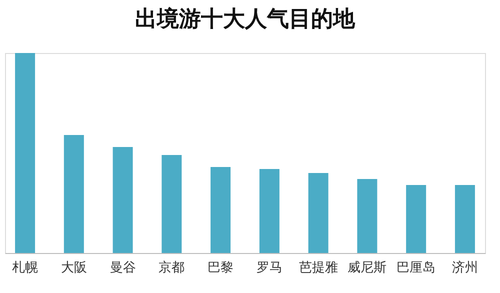 The height and width of the screenshot is (293, 500). What do you see at coordinates (73, 268) in the screenshot?
I see `x-tick-label: 大阪` at bounding box center [73, 268].